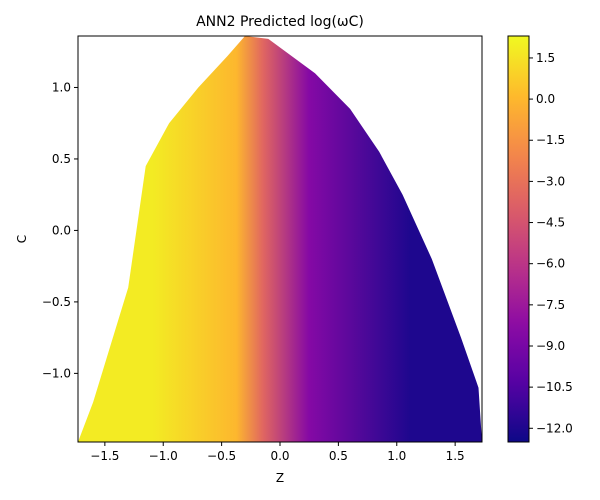 The width and height of the screenshot is (600, 500). I want to click on x-tick-label: 0.0, so click(279, 456).